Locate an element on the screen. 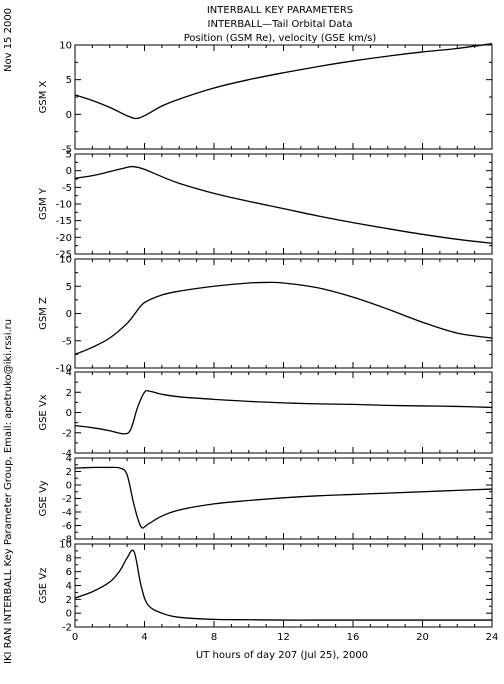 This screenshot has height=684, width=504. x-tick-label: 24 is located at coordinates (492, 637).